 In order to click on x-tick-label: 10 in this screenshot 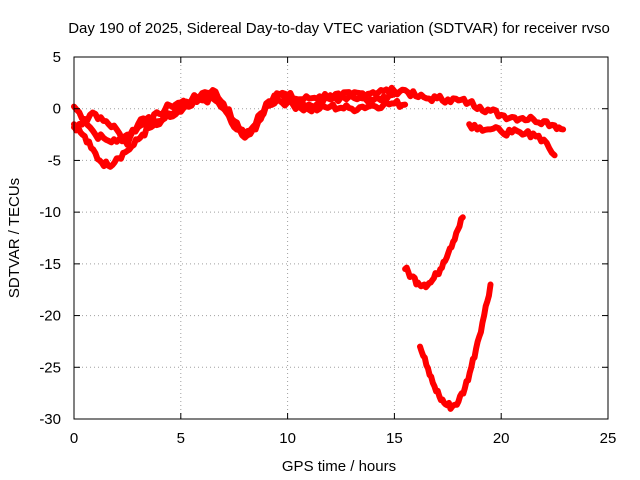, I will do `click(287, 438)`.